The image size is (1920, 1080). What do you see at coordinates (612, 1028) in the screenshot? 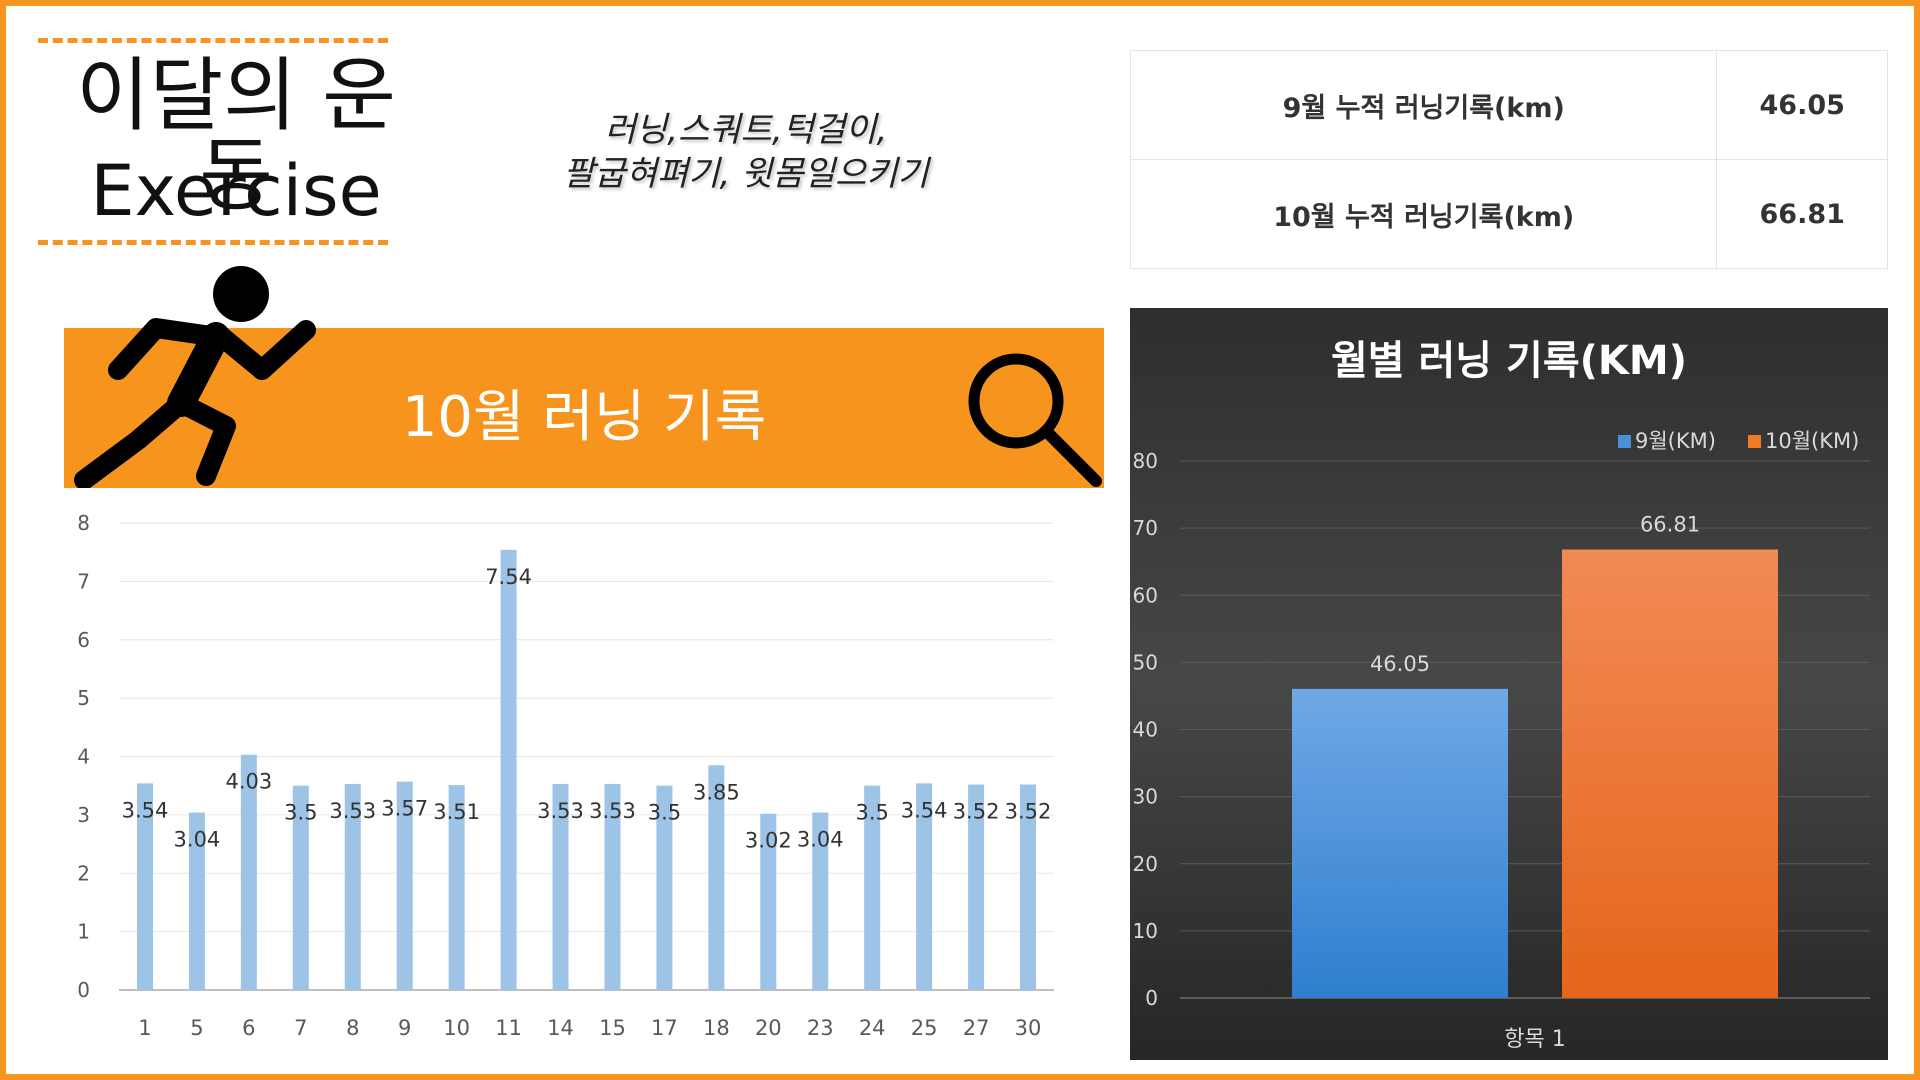
I see `x-tick-label: 15` at bounding box center [612, 1028].